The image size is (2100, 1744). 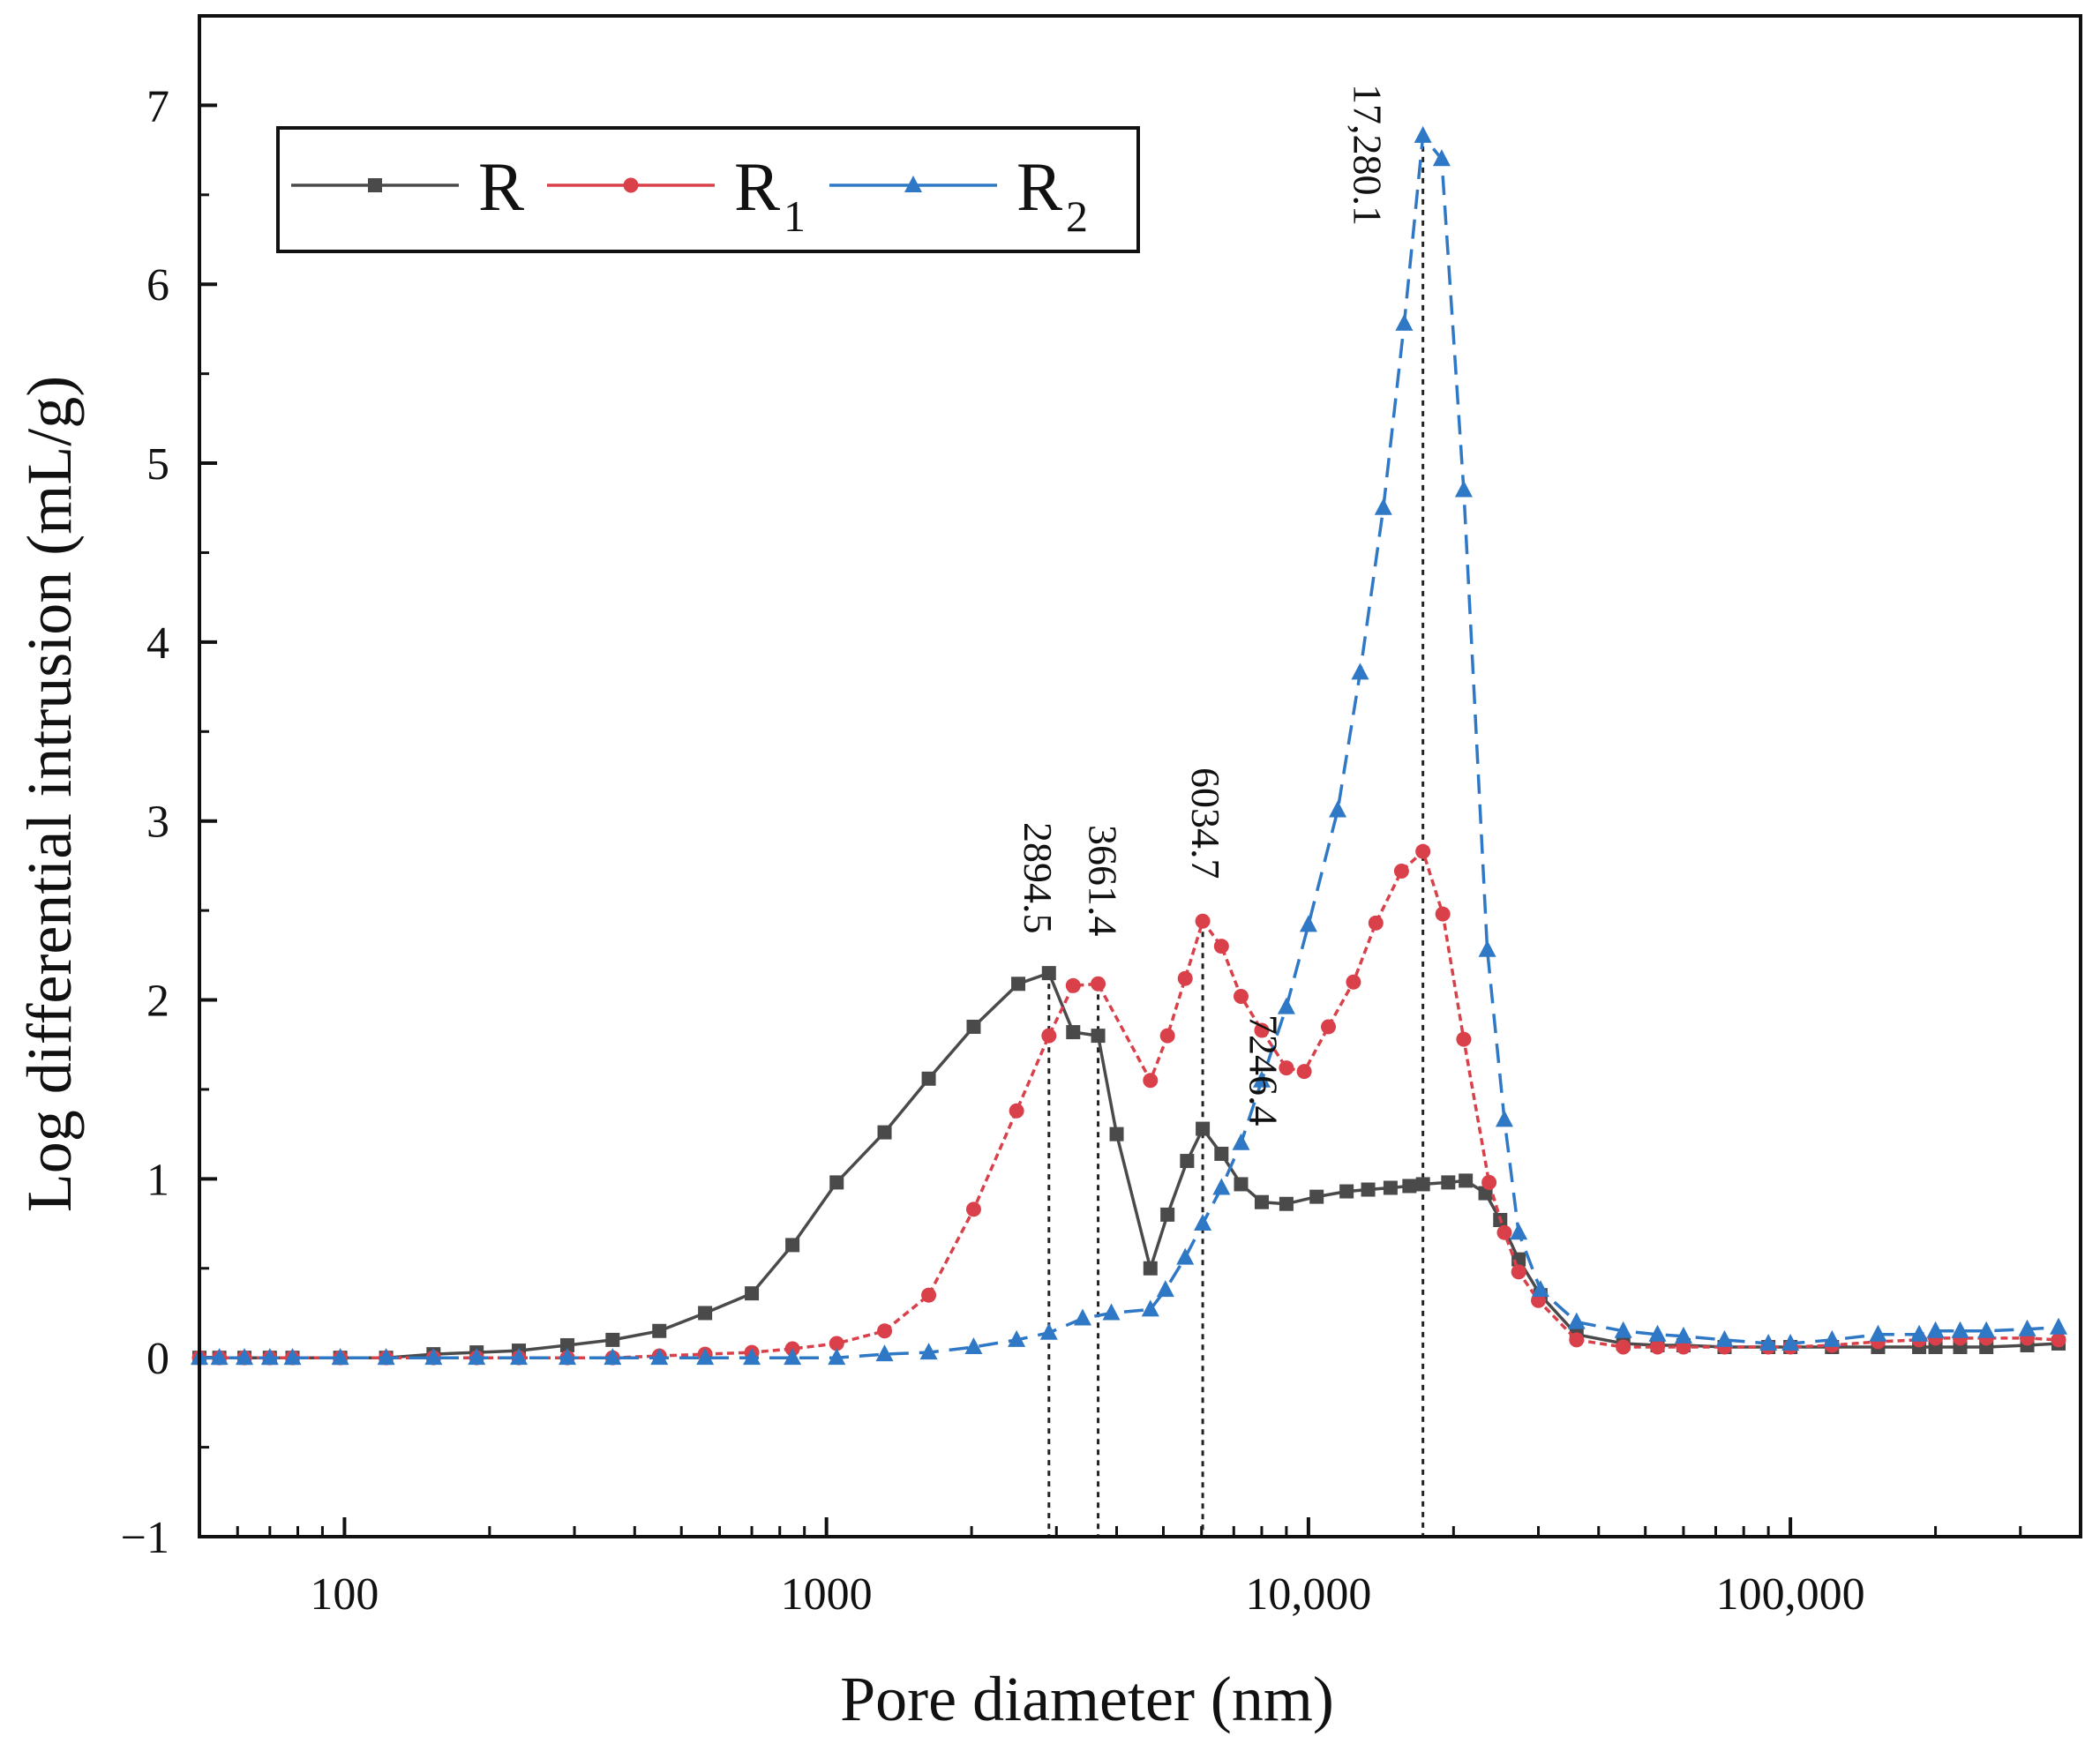 I want to click on y-tick-label: 3, so click(x=157, y=822).